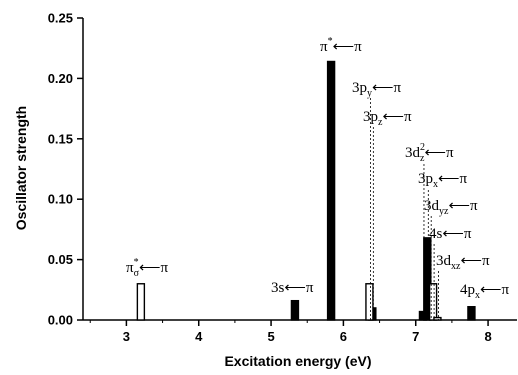 The height and width of the screenshot is (375, 518). Describe the element at coordinates (60, 138) in the screenshot. I see `y-tick-label: 0.15` at that location.